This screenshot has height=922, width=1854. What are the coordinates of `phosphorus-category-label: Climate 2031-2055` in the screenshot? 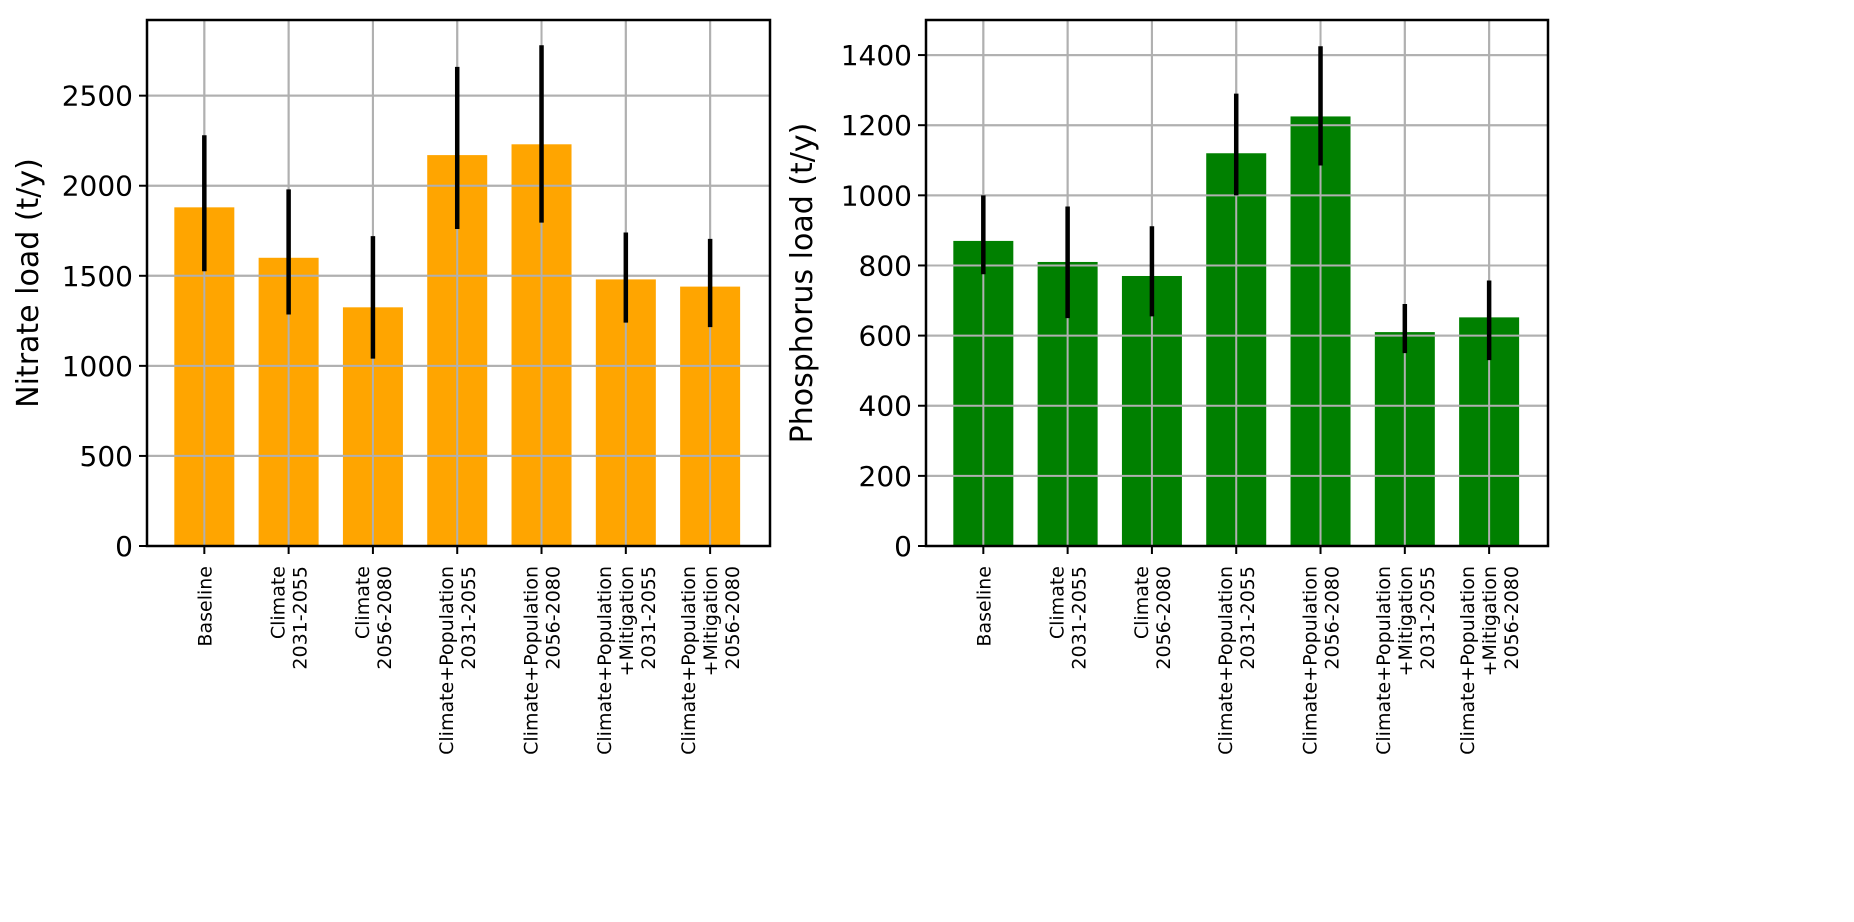 It's located at (1069, 618).